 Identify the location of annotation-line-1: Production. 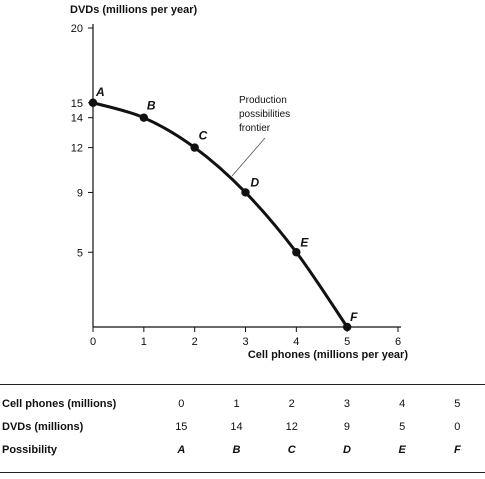
(263, 100).